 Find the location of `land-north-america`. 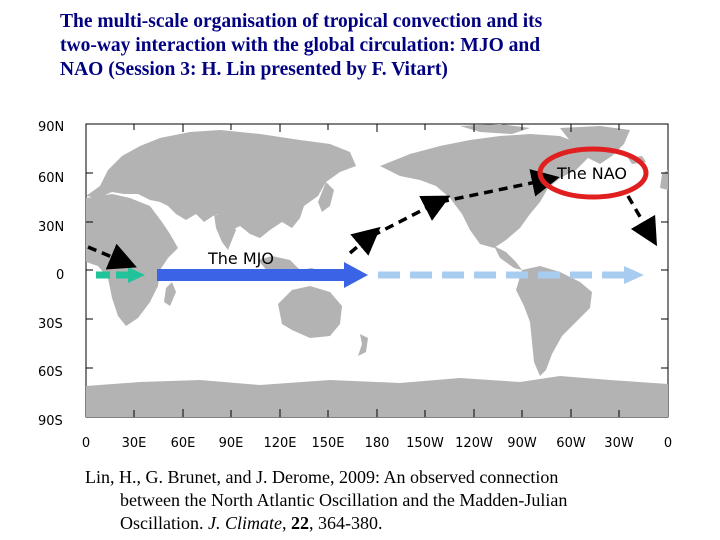

land-north-america is located at coordinates (484, 191).